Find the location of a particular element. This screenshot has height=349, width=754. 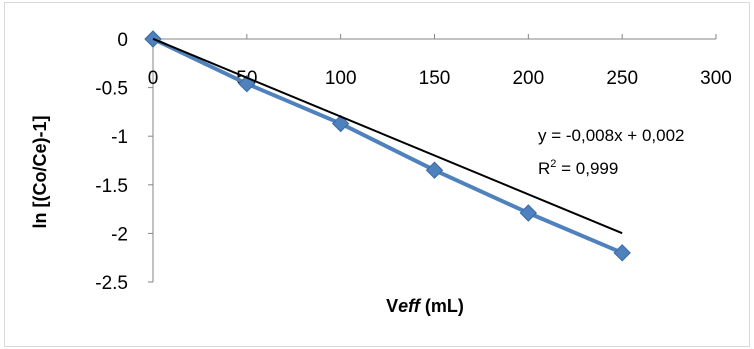

y-tick-label: -2 is located at coordinates (119, 234).